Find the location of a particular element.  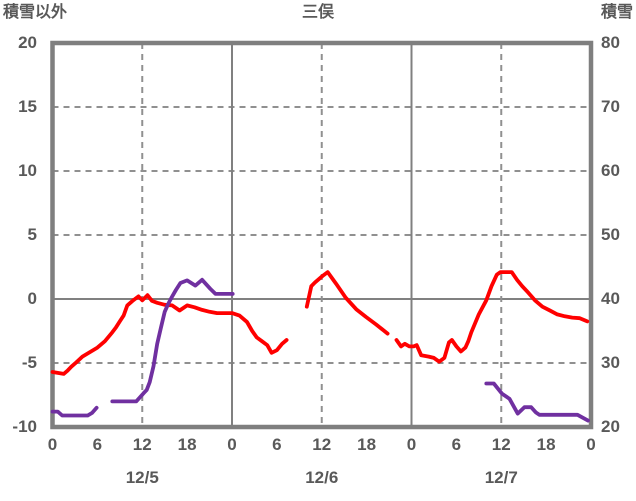

right-axis-tick-label: 50 is located at coordinates (610, 234).